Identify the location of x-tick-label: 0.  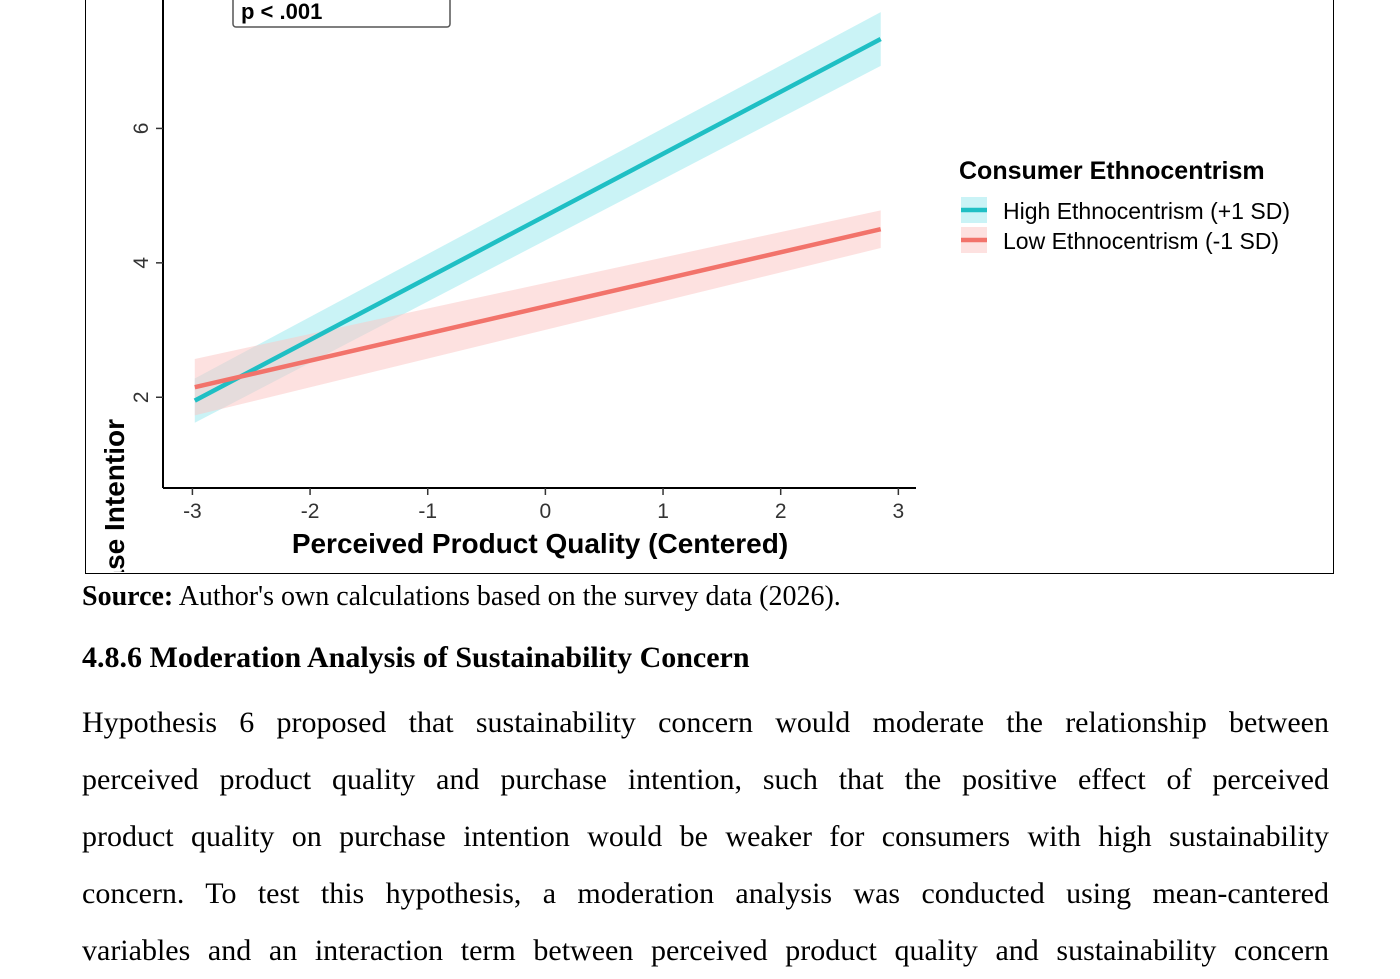
(546, 511).